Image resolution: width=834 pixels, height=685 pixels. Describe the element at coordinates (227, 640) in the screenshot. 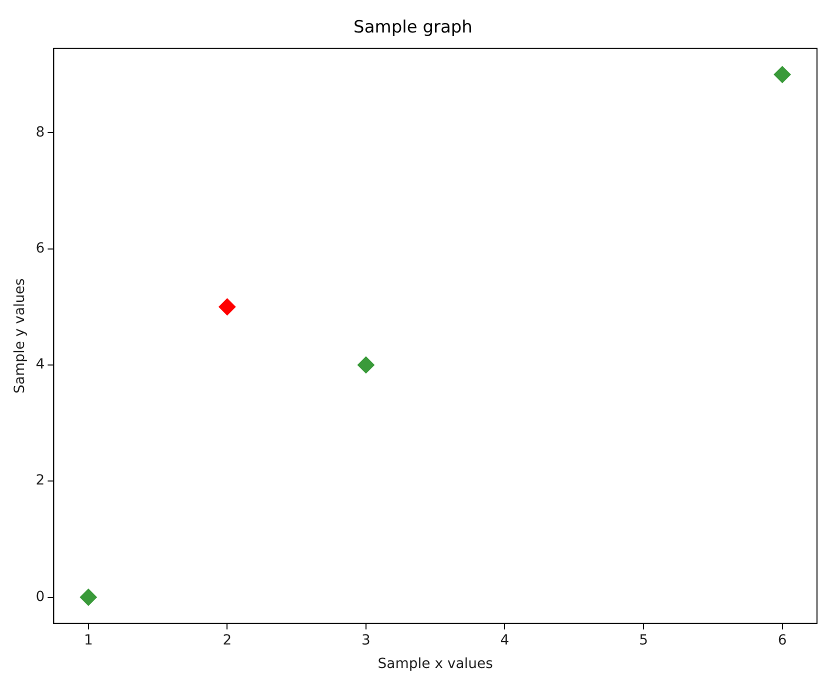

I see `x-tick-label: 2` at that location.